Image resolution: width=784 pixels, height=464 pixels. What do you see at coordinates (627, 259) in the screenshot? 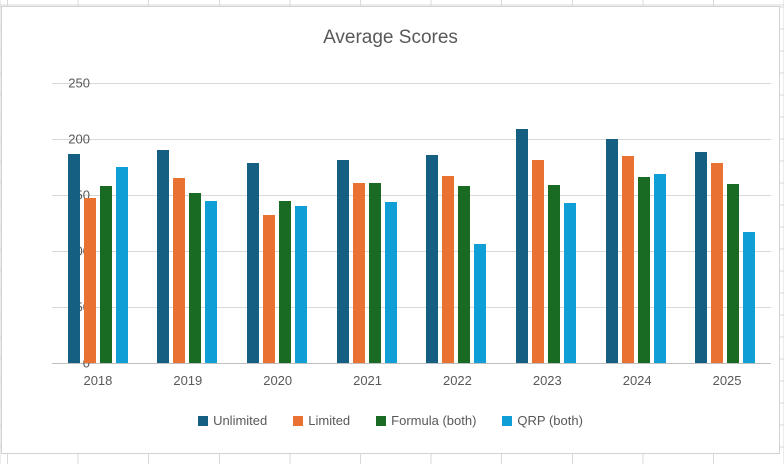
I see `bar-2024-limited` at bounding box center [627, 259].